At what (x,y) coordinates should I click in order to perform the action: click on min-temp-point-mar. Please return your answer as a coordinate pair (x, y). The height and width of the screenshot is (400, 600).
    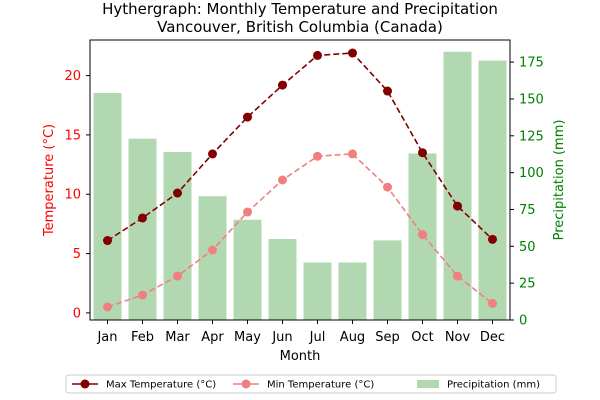
    Looking at the image, I should click on (177, 276).